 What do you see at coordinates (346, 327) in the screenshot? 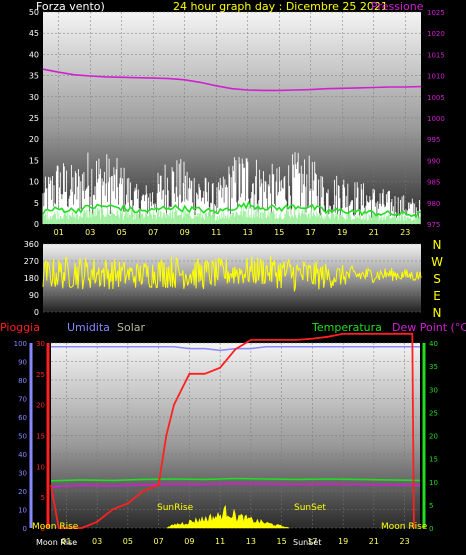
I see `temperature-label: Temperatura` at bounding box center [346, 327].